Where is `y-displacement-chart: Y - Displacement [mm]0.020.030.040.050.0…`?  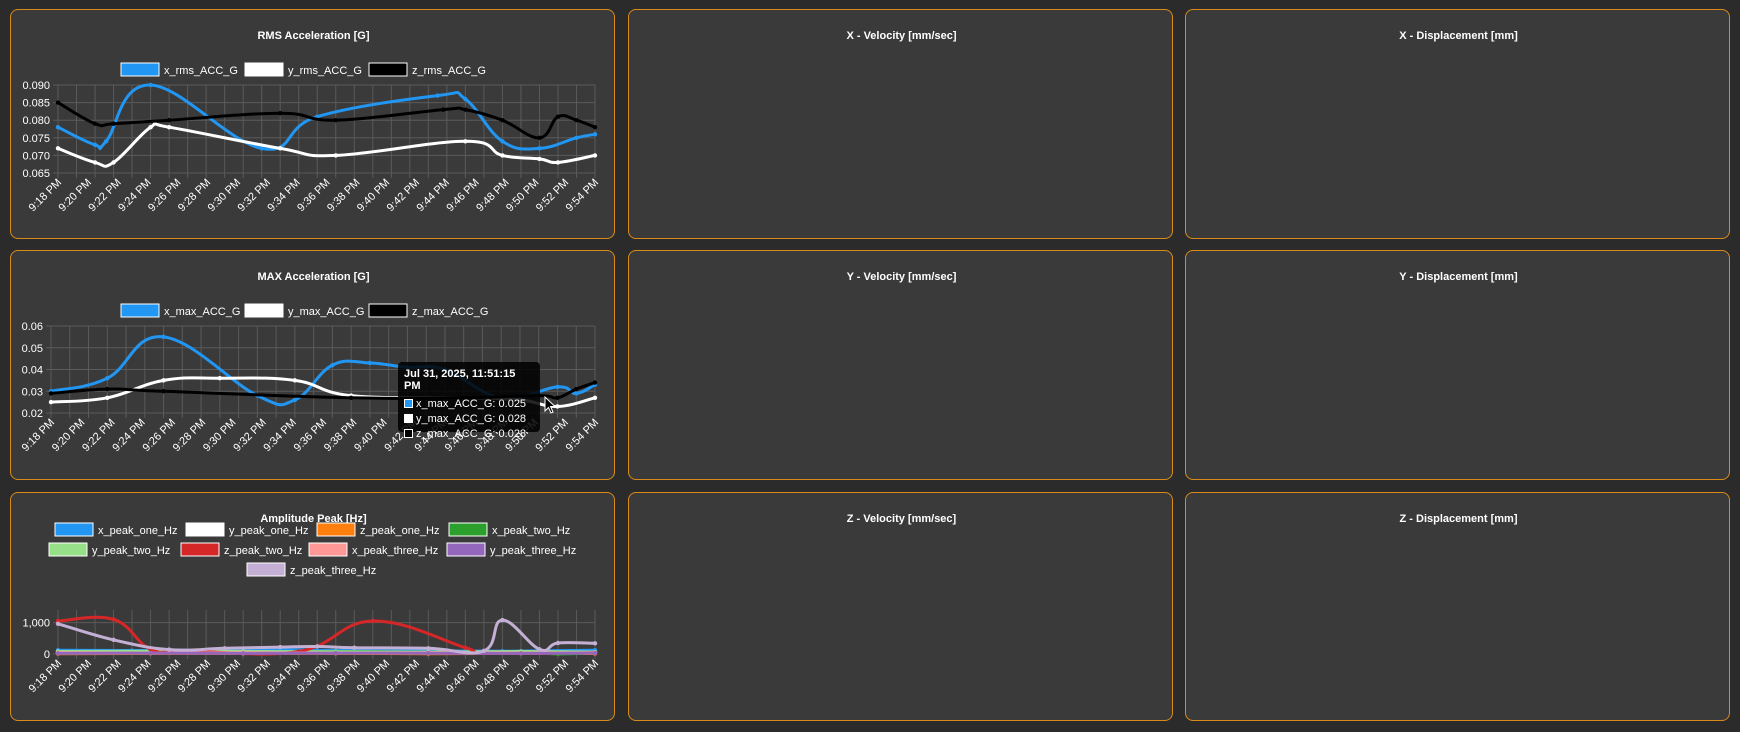
y-displacement-chart: Y - Displacement [mm]0.020.030.040.050.0… is located at coordinates (1458, 365).